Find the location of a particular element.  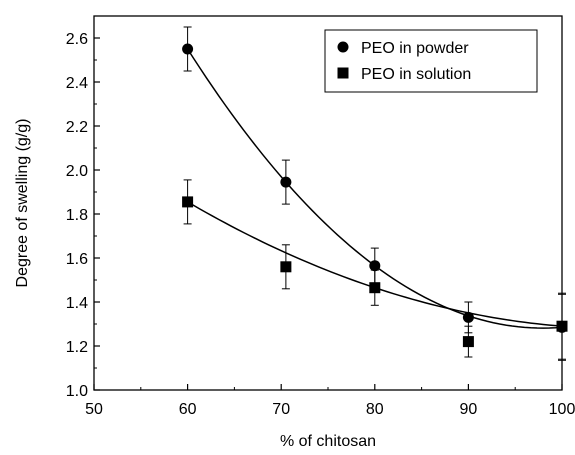

x-tick-label: 100 is located at coordinates (562, 409).